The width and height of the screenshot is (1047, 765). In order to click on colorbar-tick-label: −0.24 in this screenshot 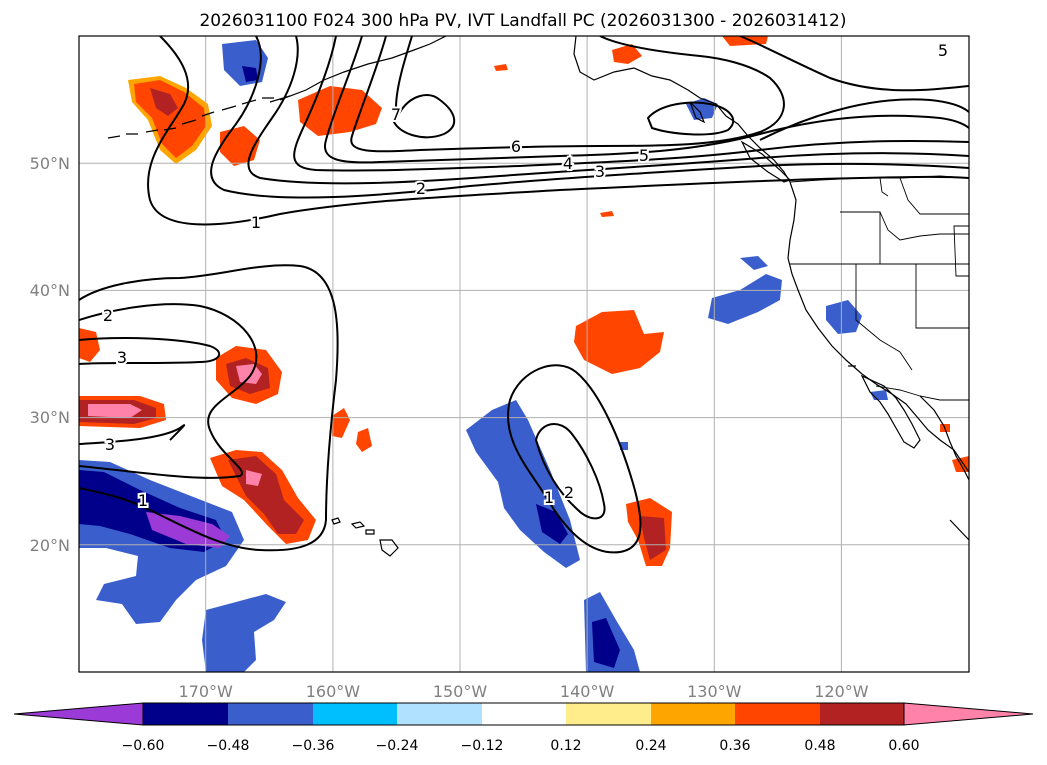, I will do `click(397, 746)`.